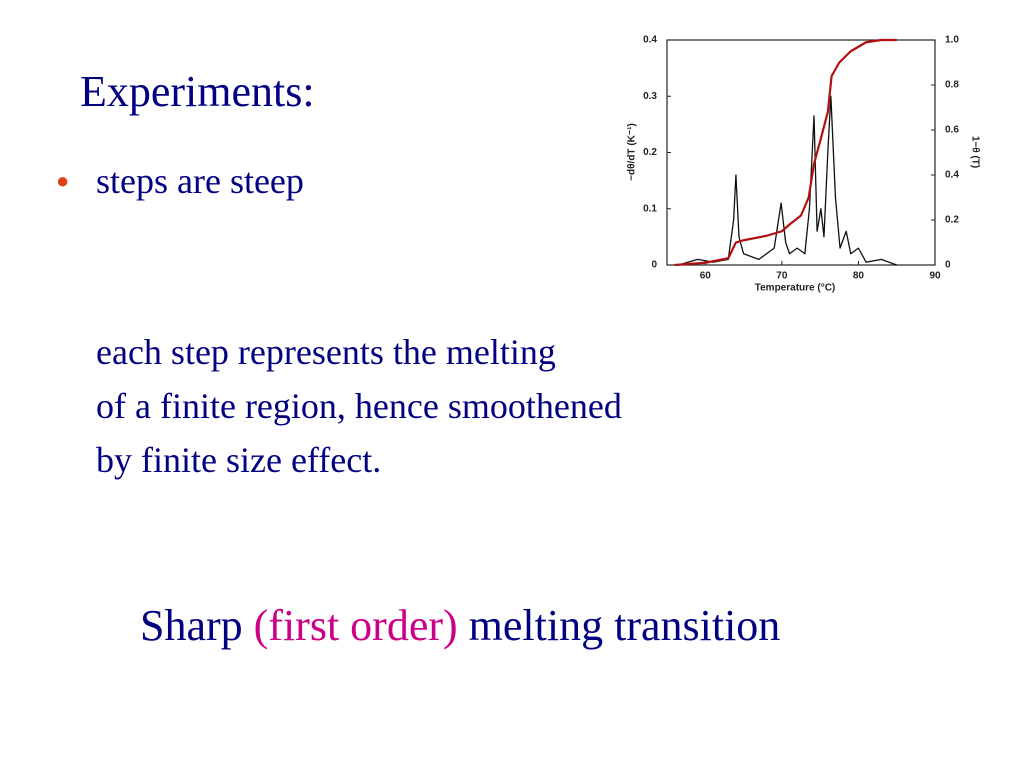  I want to click on y2-tick-label: 0.6, so click(952, 130).